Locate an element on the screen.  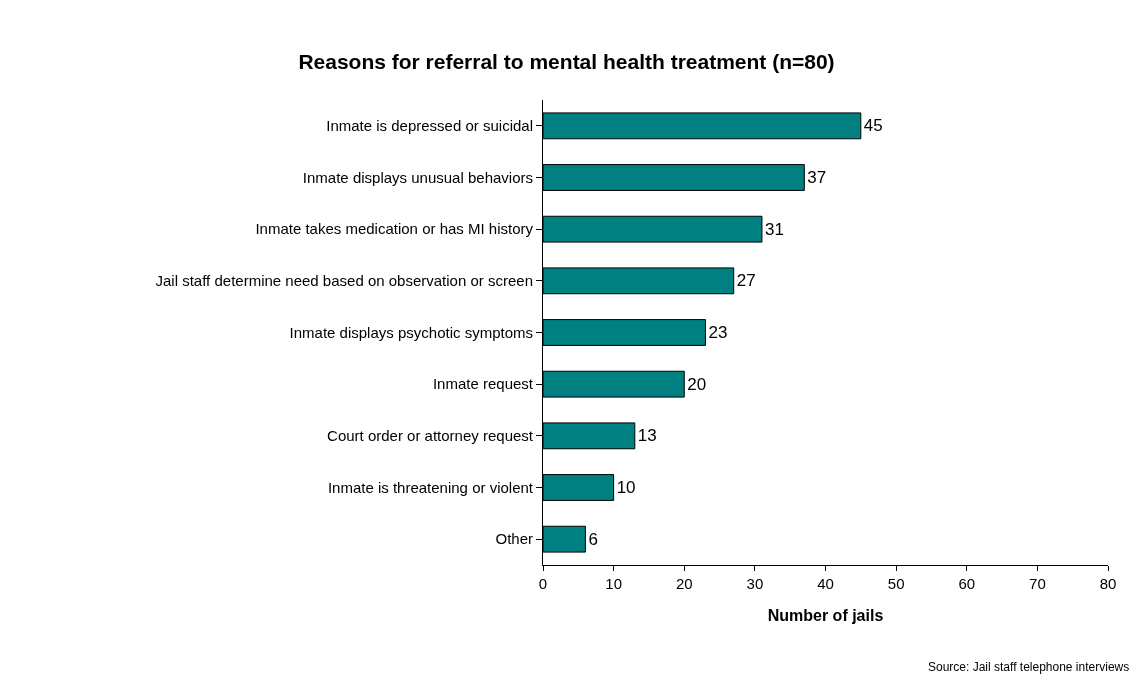
x-tick-label: 20 is located at coordinates (684, 583).